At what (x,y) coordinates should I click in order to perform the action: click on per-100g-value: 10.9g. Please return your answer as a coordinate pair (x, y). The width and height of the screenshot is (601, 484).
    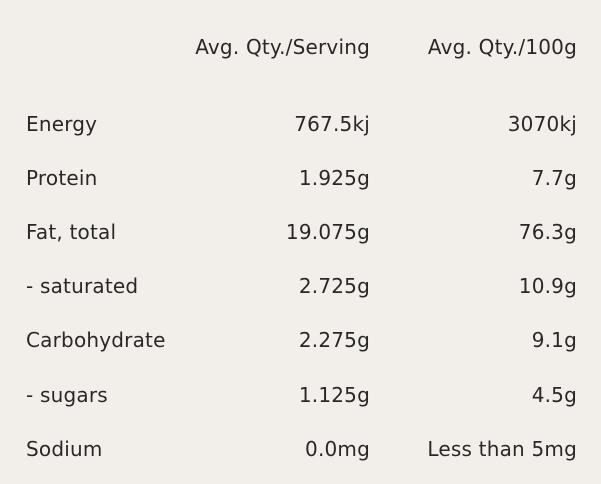
    Looking at the image, I should click on (547, 286).